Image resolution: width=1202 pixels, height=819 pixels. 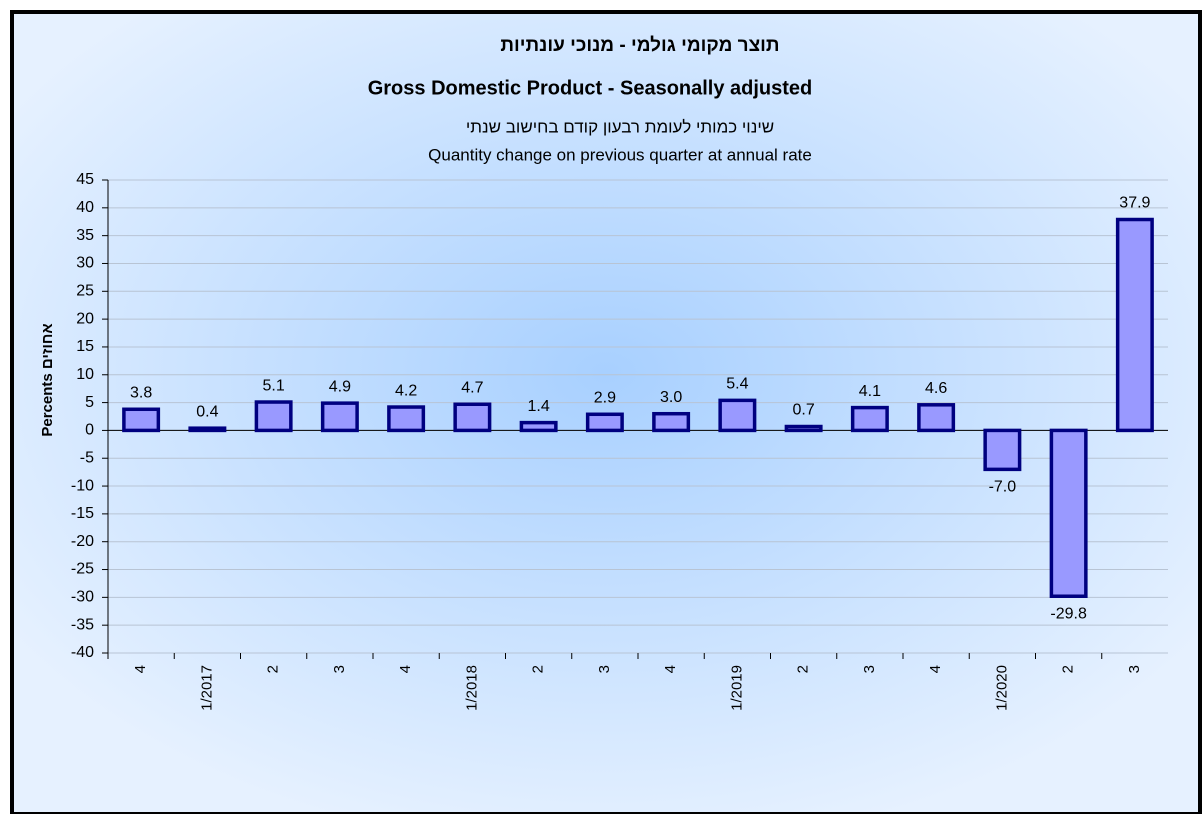 What do you see at coordinates (82, 569) in the screenshot?
I see `y-tick-label: -25` at bounding box center [82, 569].